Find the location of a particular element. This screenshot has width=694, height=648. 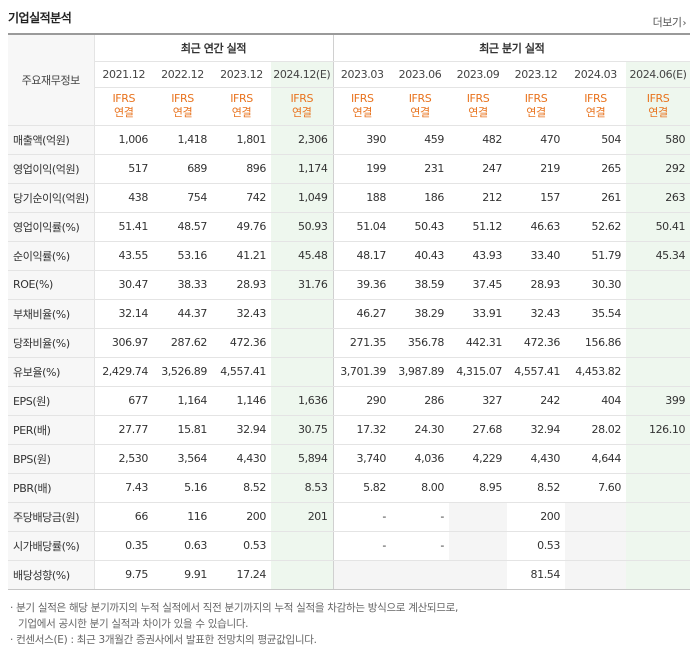

row-label: 배당성향(%) is located at coordinates (51, 575).